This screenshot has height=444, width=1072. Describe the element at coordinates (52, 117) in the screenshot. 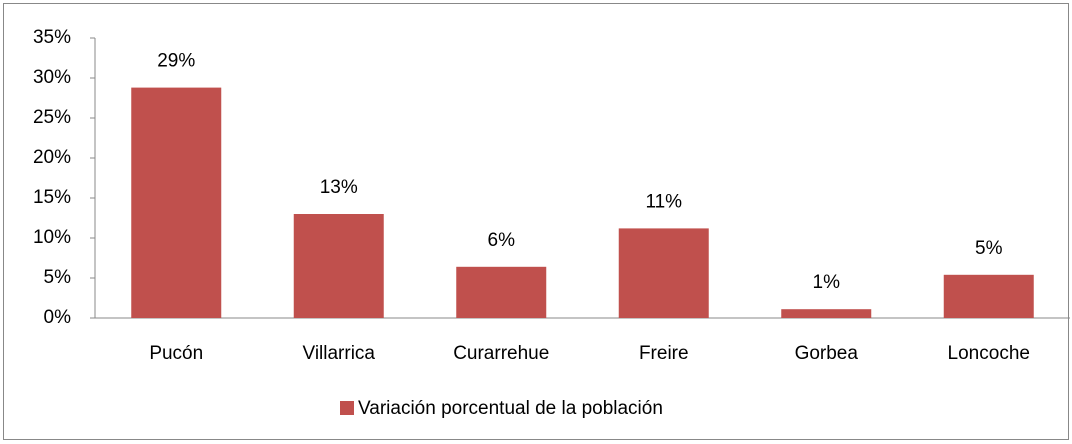

I see `y-tick-label: 25%` at that location.